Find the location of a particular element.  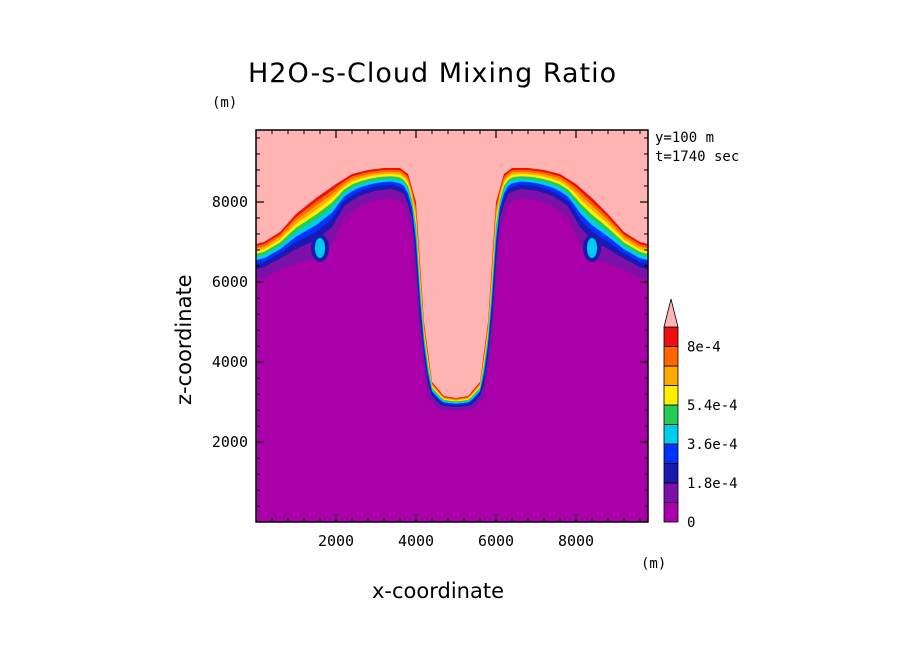

x-tick-label-0: 2000 is located at coordinates (336, 541).